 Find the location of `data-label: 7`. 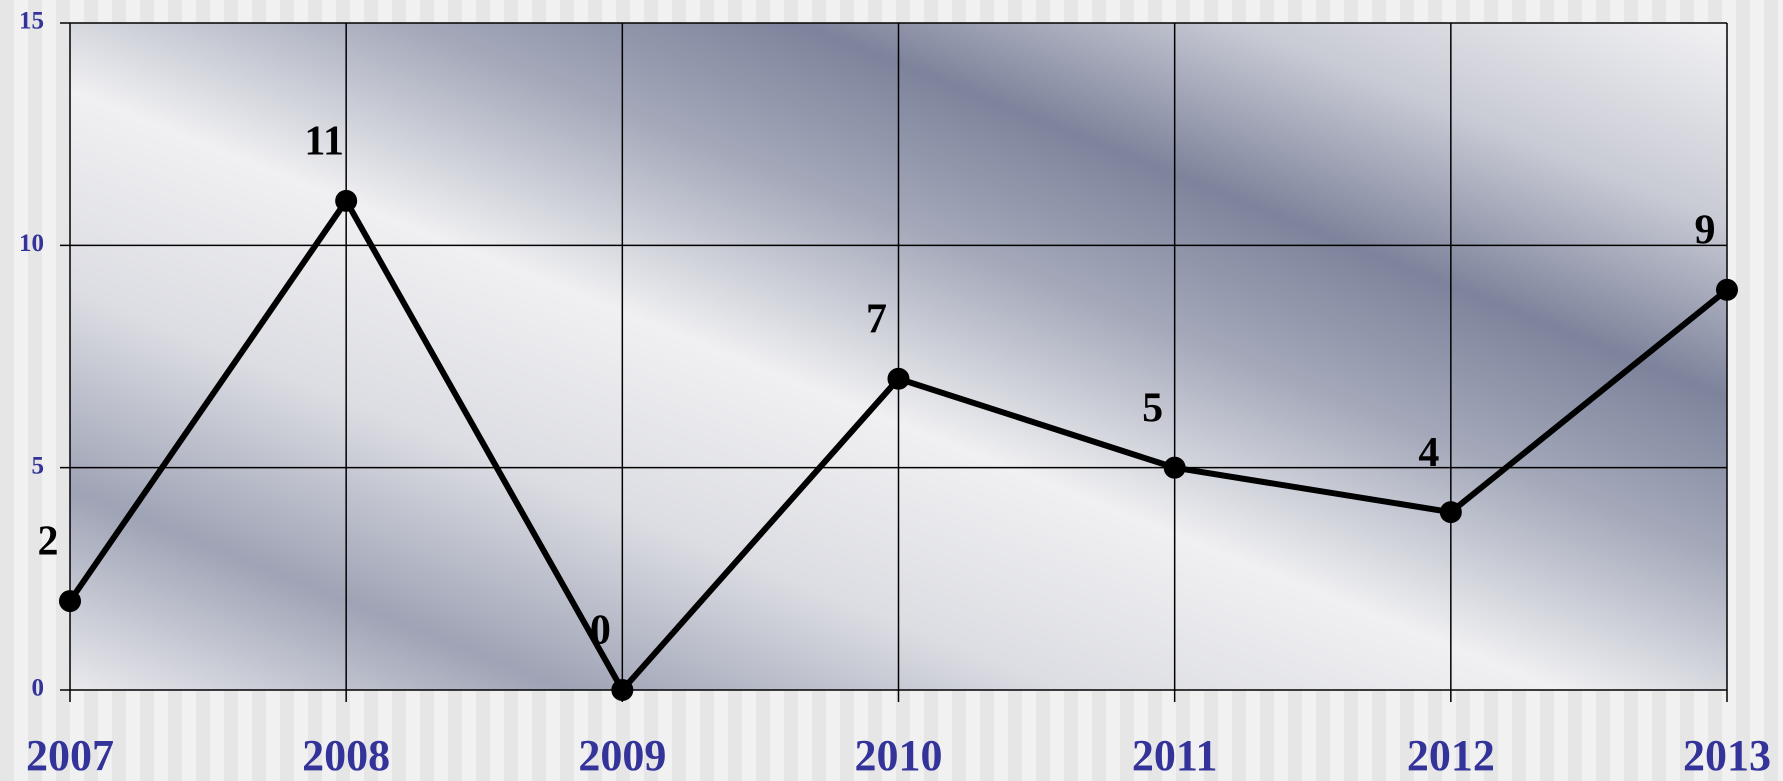

data-label: 7 is located at coordinates (876, 319).